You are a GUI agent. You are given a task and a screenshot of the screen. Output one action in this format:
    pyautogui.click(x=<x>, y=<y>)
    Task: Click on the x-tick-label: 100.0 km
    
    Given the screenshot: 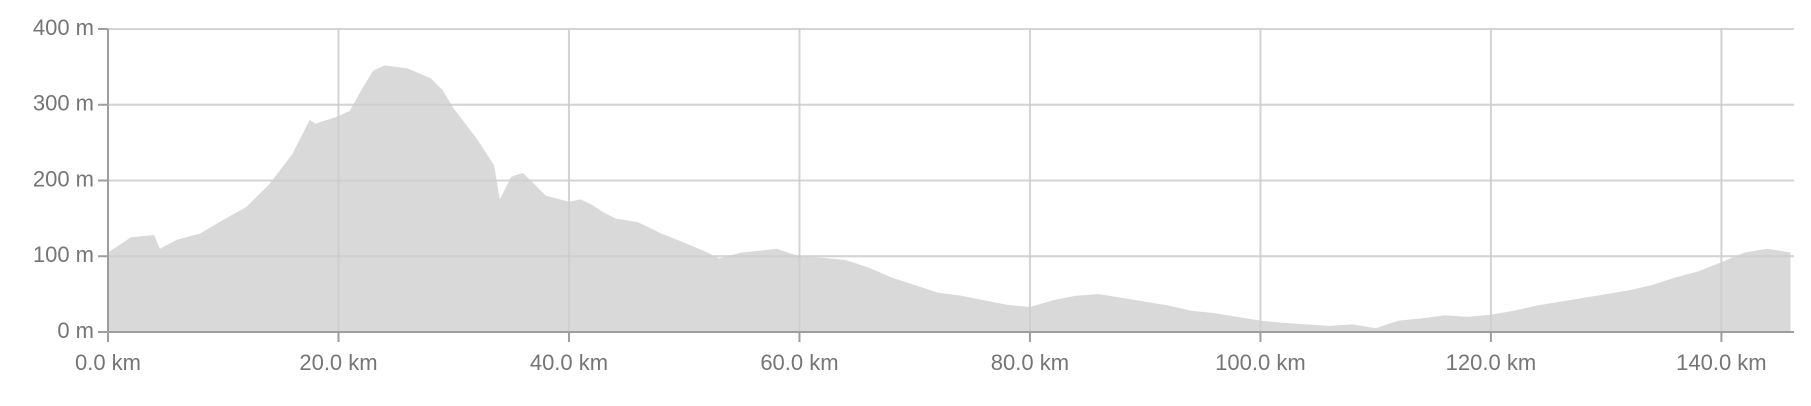 What is the action you would take?
    pyautogui.click(x=1260, y=362)
    